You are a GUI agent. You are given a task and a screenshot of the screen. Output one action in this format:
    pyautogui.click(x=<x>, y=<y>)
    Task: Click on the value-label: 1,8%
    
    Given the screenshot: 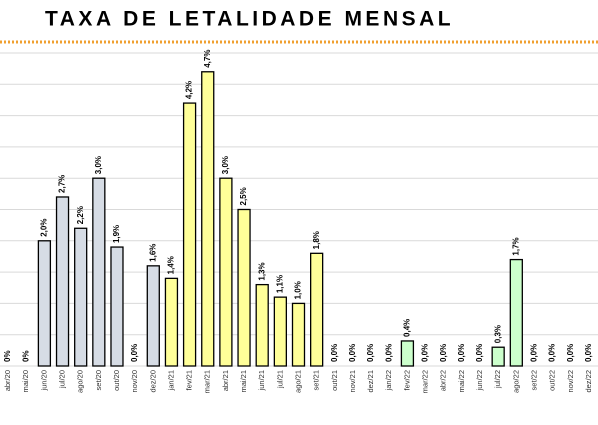 What is the action you would take?
    pyautogui.click(x=316, y=240)
    